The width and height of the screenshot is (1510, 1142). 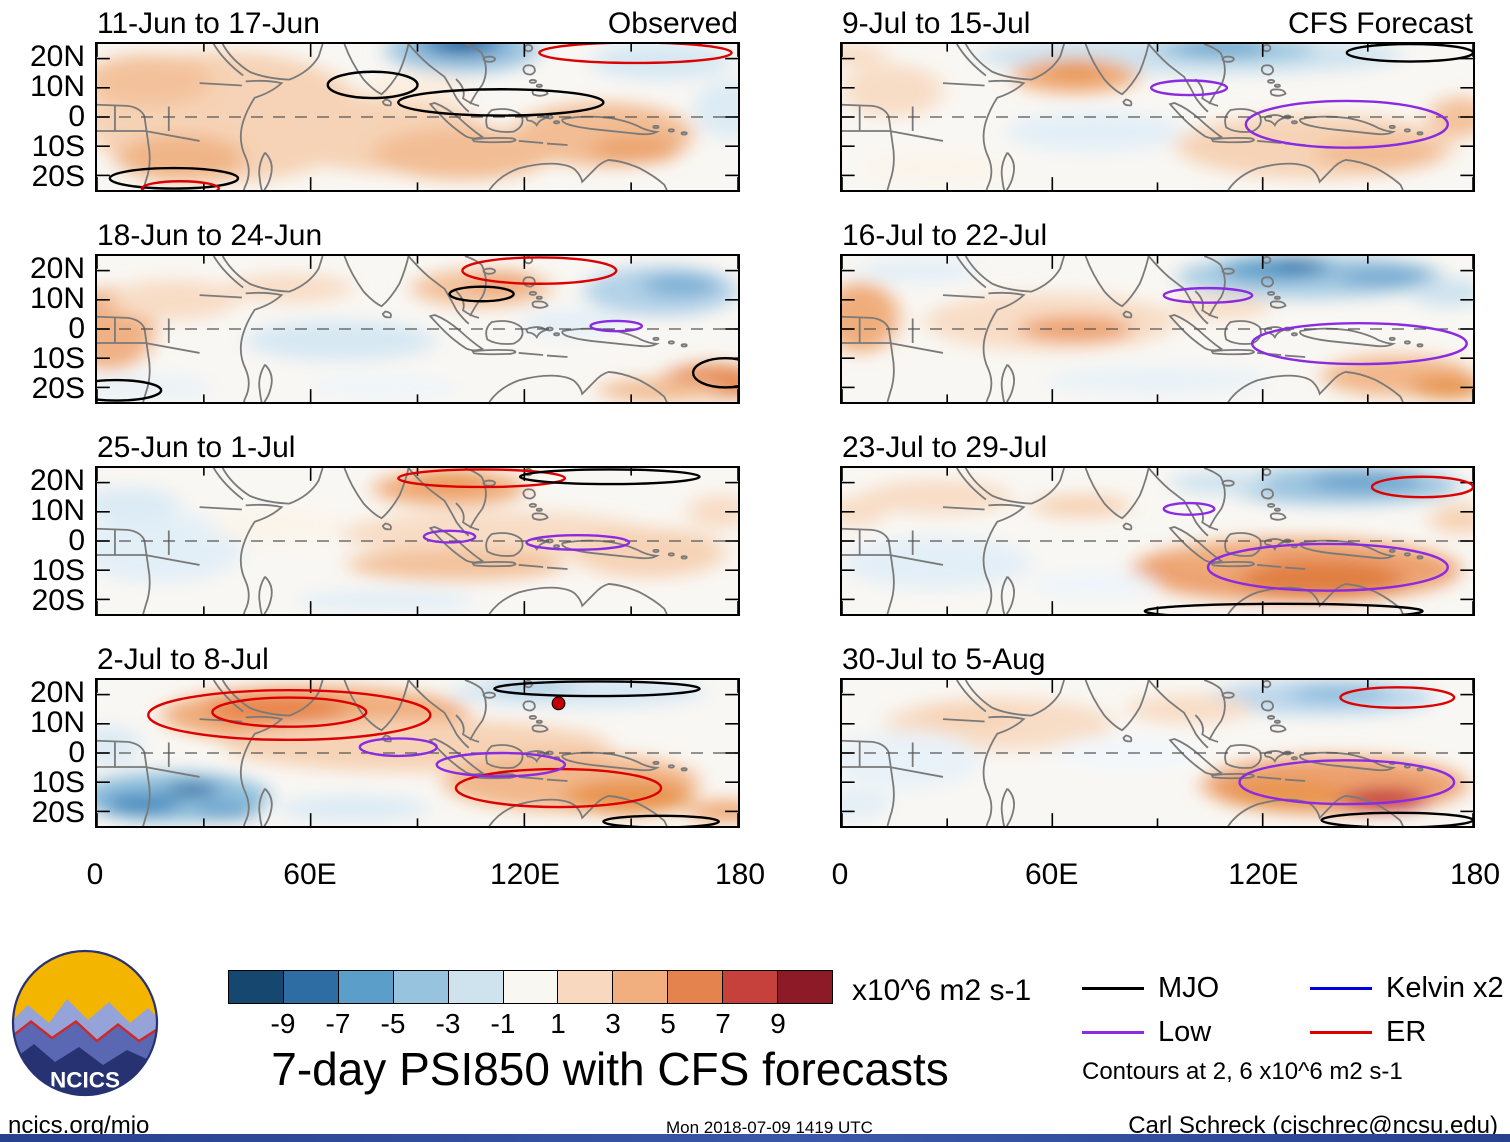 I want to click on map-panel: 16-Jul to 22-Jul, so click(x=1157, y=310).